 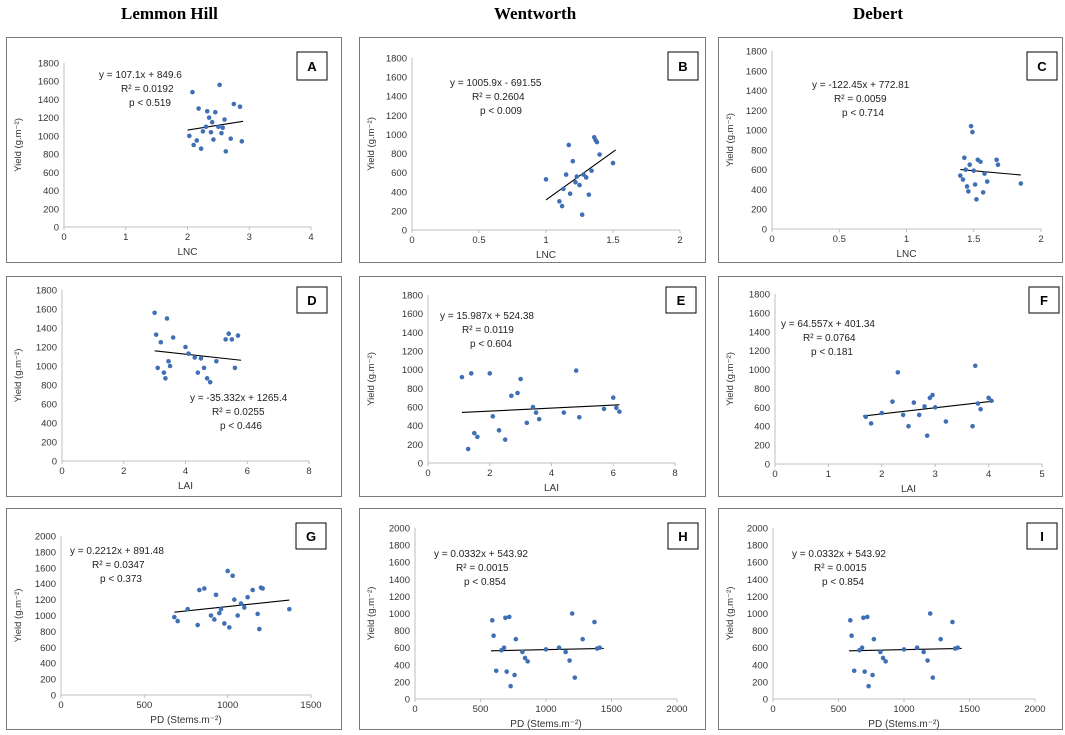 What do you see at coordinates (311, 536) in the screenshot?
I see `panel-letter: G` at bounding box center [311, 536].